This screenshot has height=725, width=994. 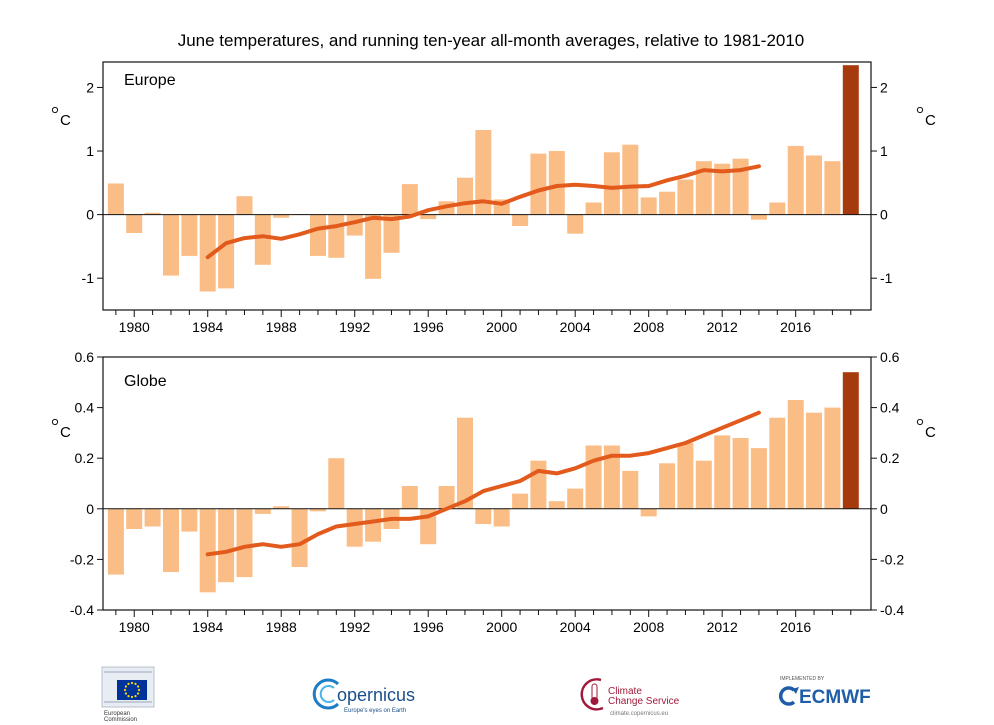 I want to click on europe-bar-1987, so click(x=262, y=239).